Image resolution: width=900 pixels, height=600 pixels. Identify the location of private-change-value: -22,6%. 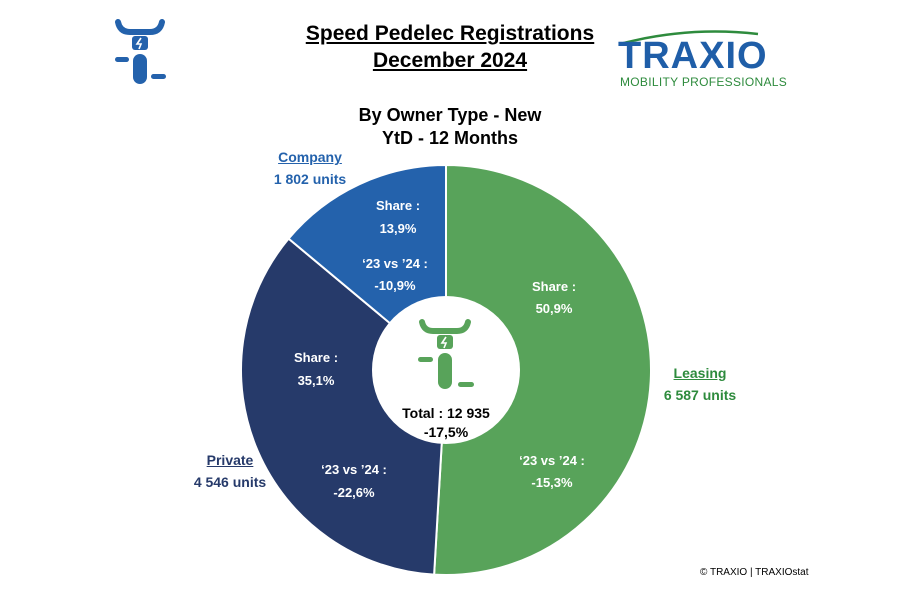
(354, 492).